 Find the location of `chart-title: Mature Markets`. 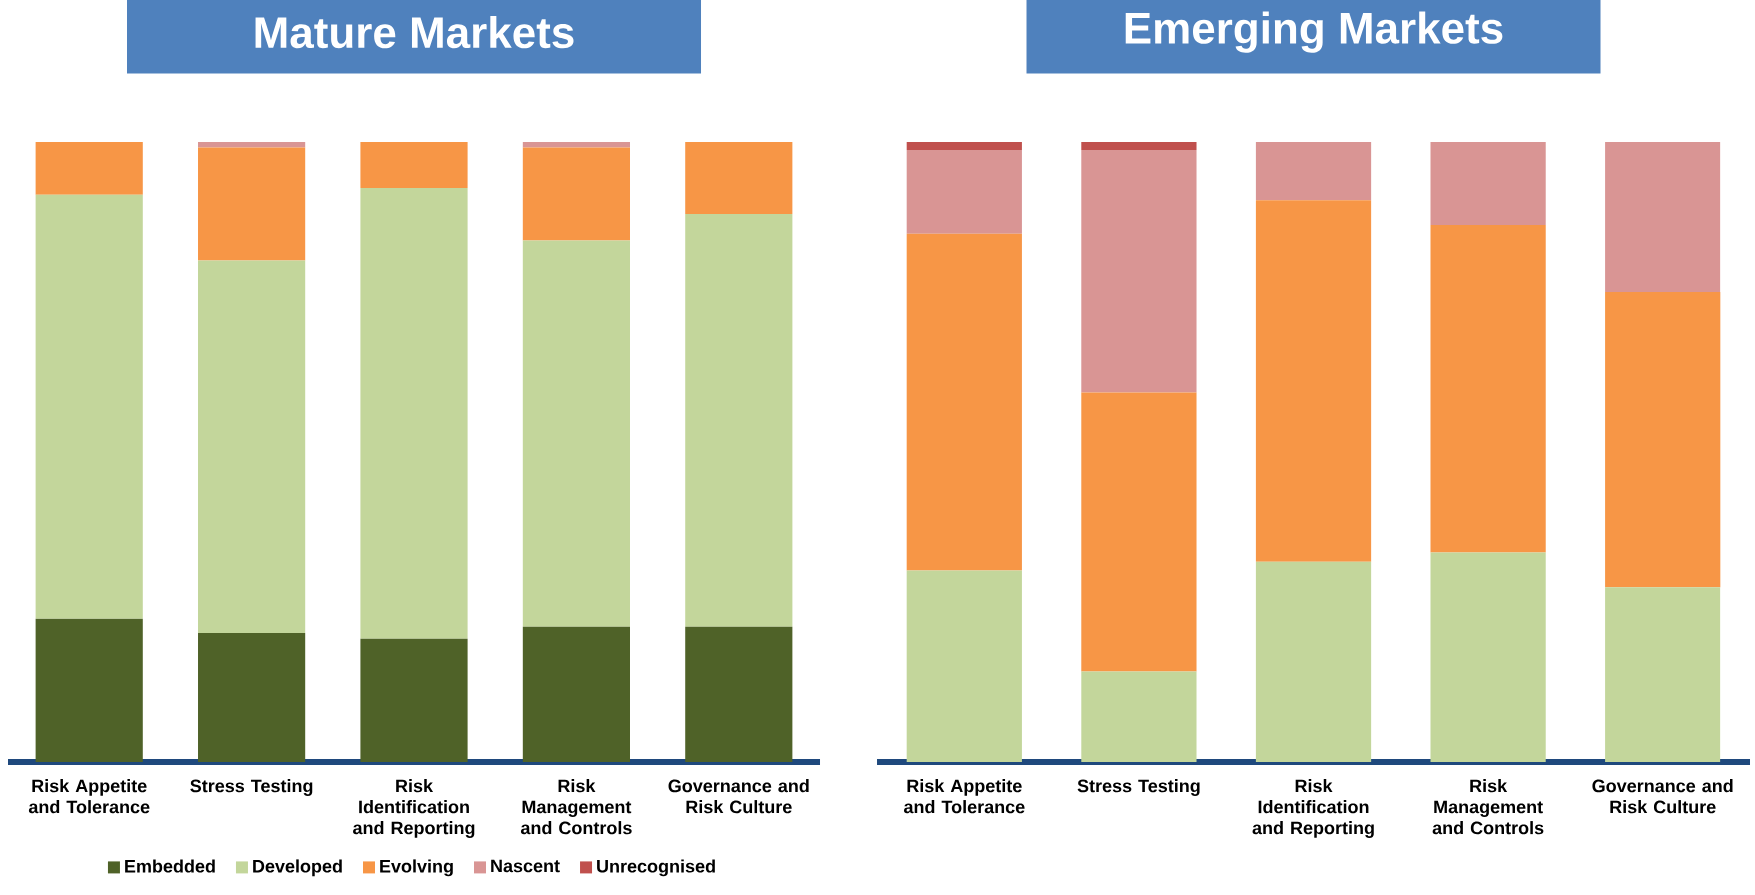

chart-title: Mature Markets is located at coordinates (414, 32).